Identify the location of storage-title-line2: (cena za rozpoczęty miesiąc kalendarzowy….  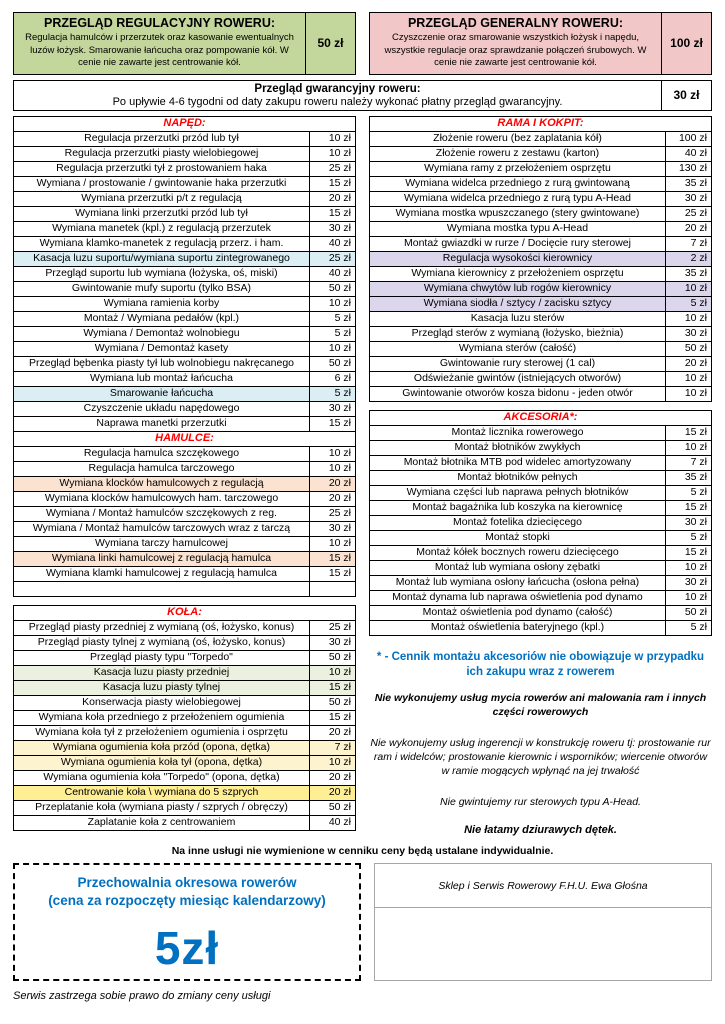
(187, 901).